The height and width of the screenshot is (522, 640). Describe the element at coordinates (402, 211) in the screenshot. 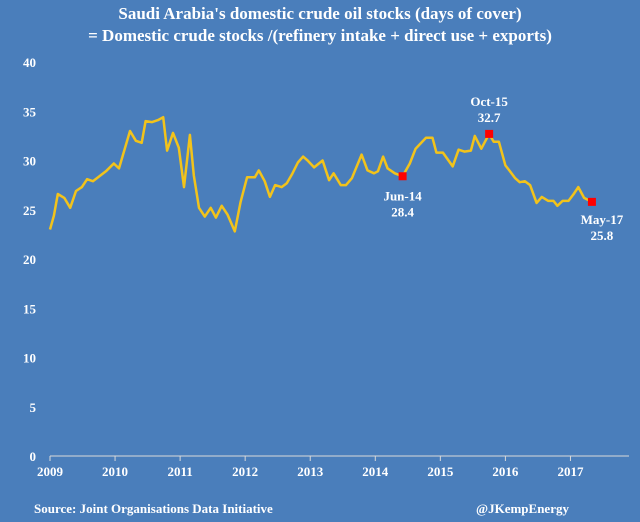

I see `annotation-value: 28.4` at that location.